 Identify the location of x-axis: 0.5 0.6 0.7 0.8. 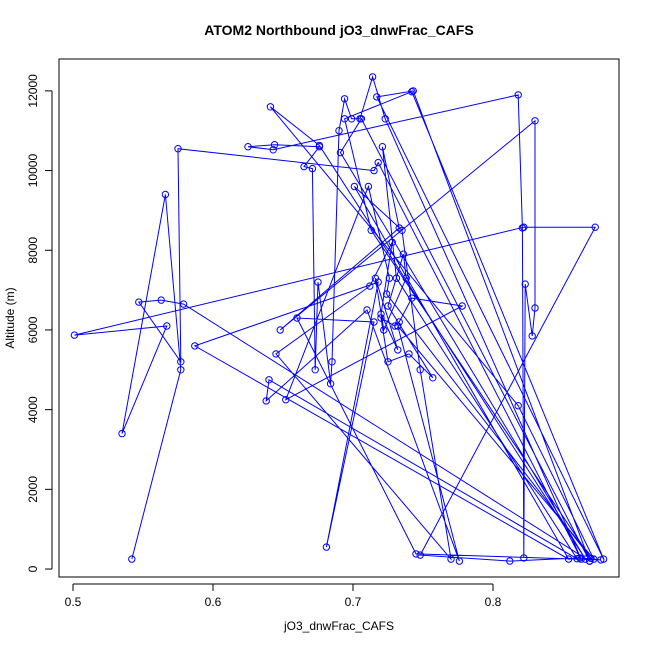
(283, 596).